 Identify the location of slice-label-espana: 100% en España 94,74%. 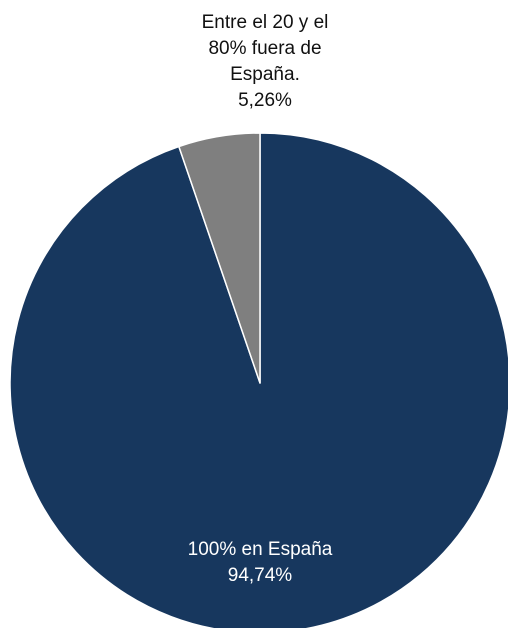
(260, 563).